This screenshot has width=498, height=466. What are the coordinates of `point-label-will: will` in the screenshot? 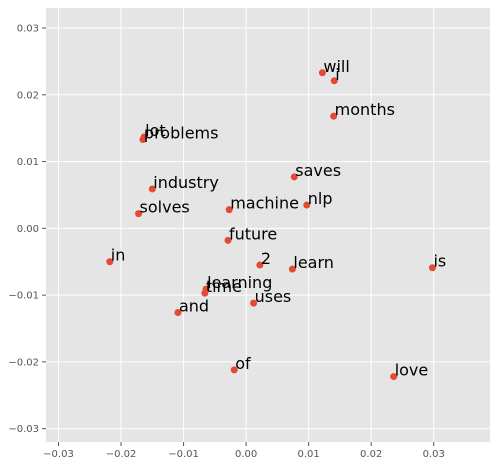 It's located at (336, 66).